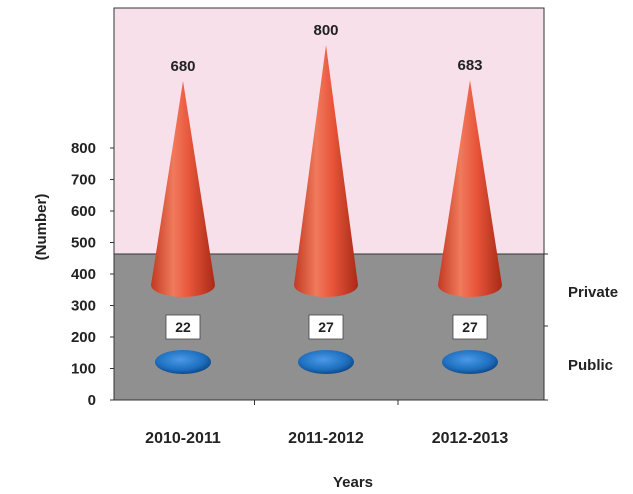 The width and height of the screenshot is (633, 494). Describe the element at coordinates (593, 292) in the screenshot. I see `legend-private-label: Private` at that location.